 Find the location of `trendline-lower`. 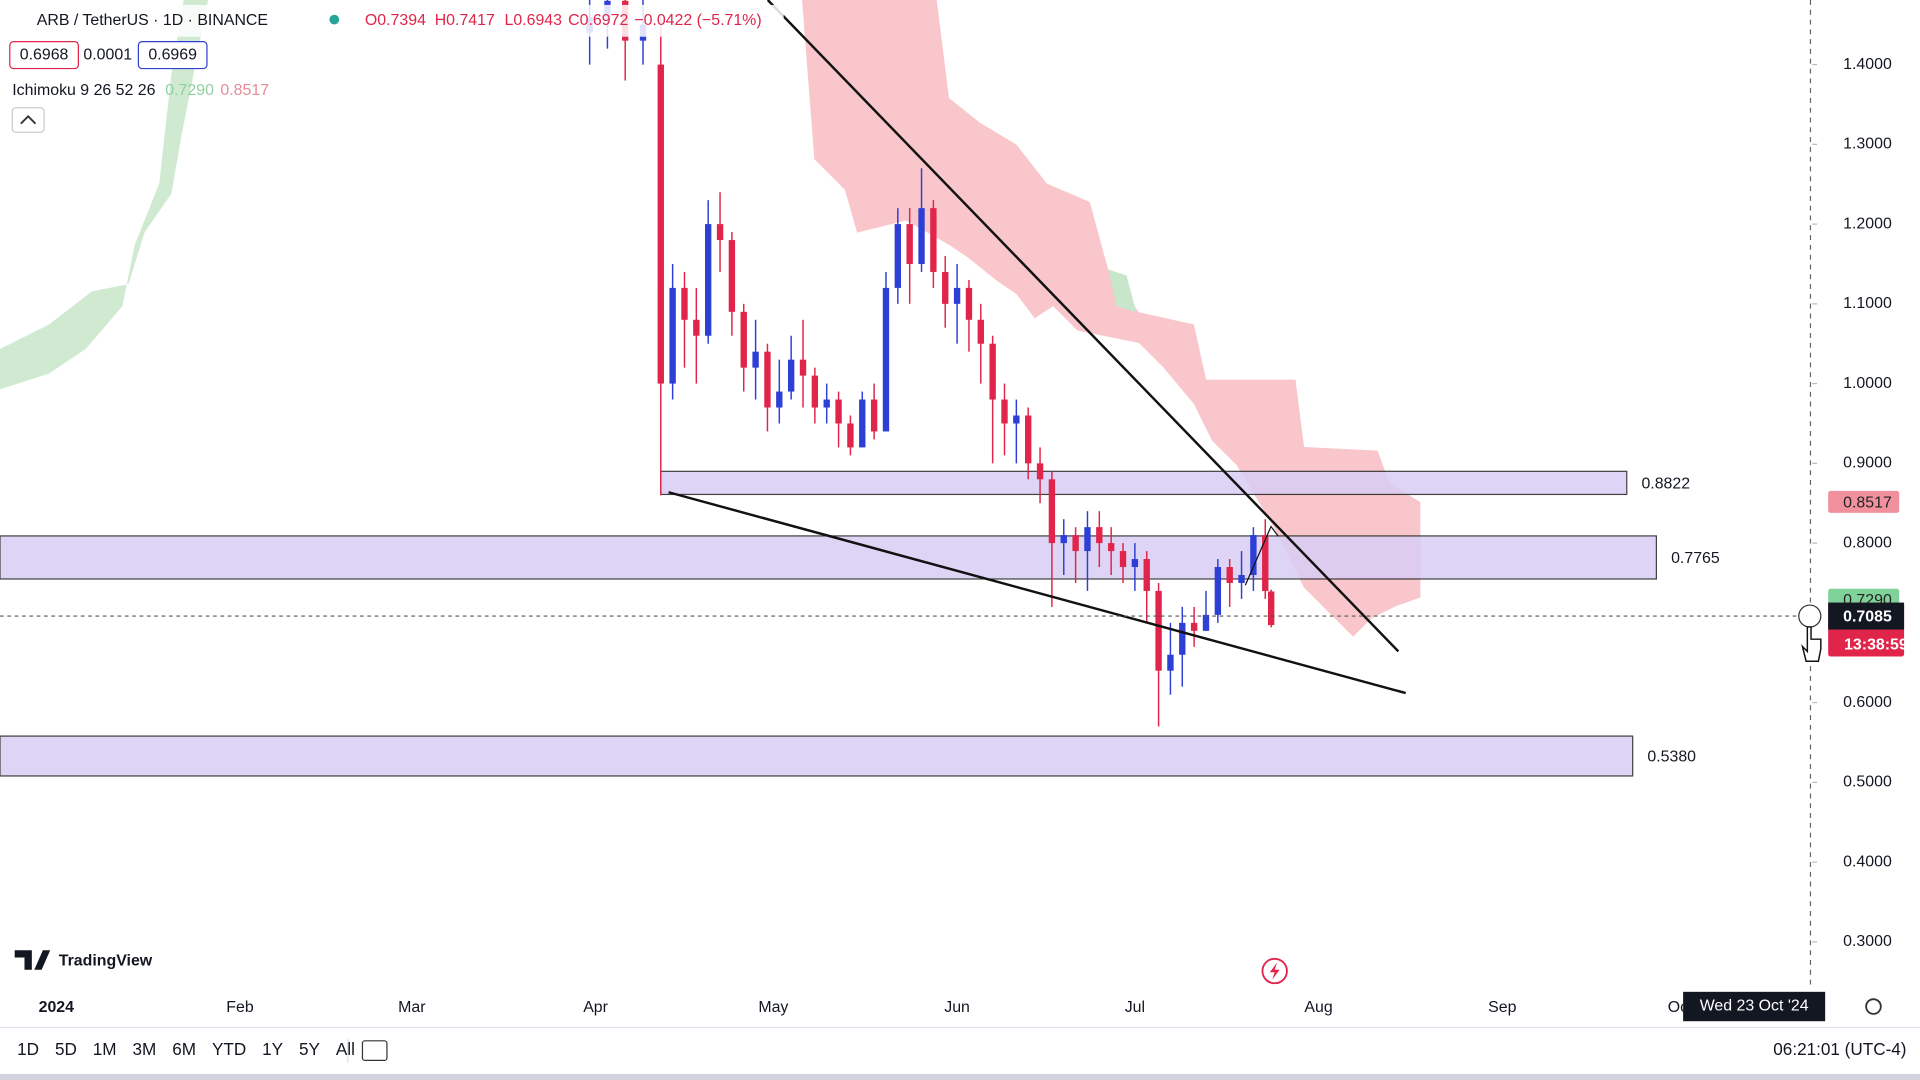

trendline-lower is located at coordinates (1037, 593).